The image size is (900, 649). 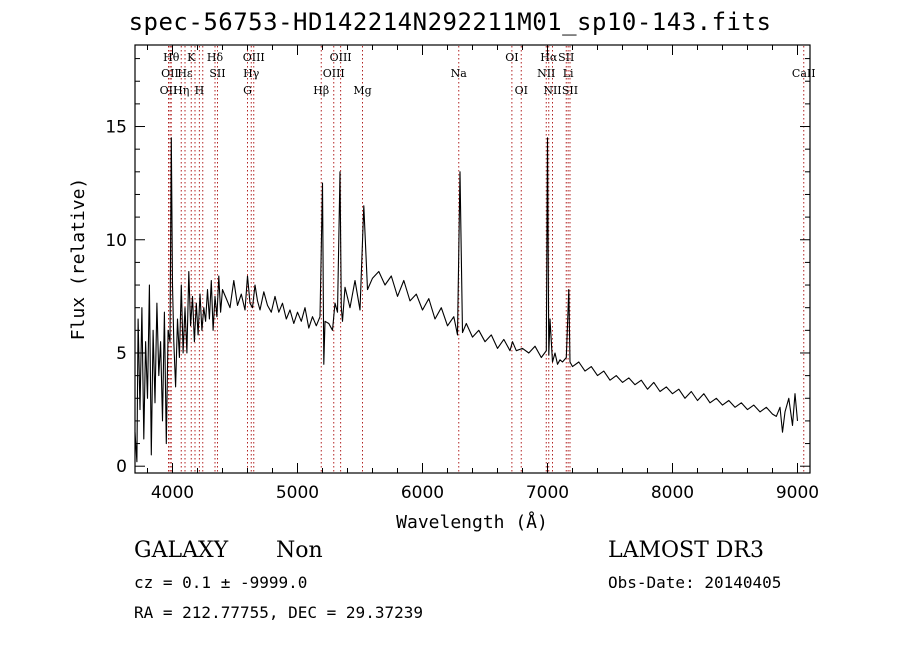 I want to click on line-label-14: Hβ, so click(x=321, y=90).